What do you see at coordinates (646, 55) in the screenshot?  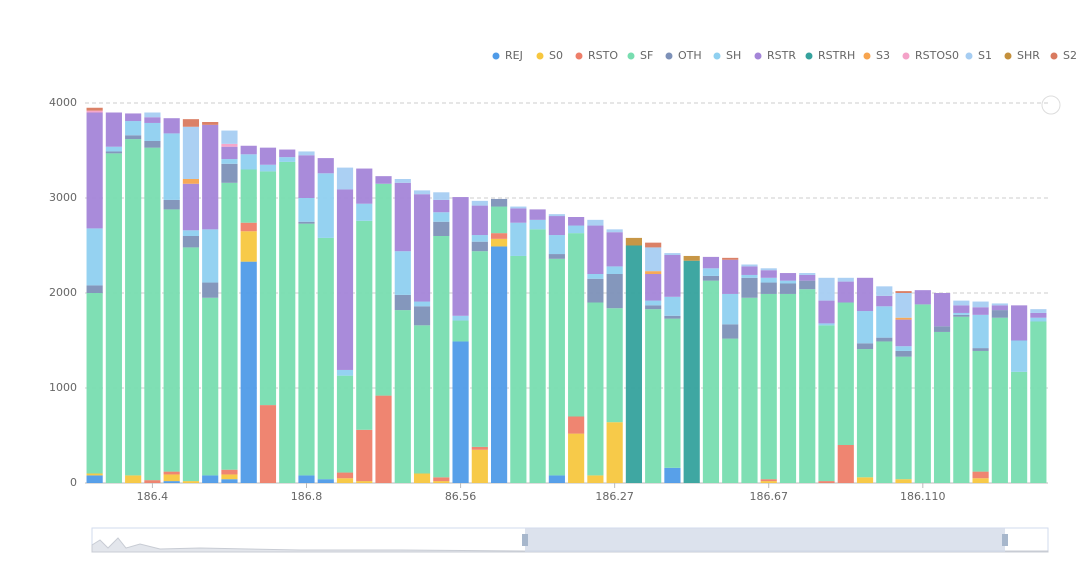 I see `legend-label: SF` at bounding box center [646, 55].